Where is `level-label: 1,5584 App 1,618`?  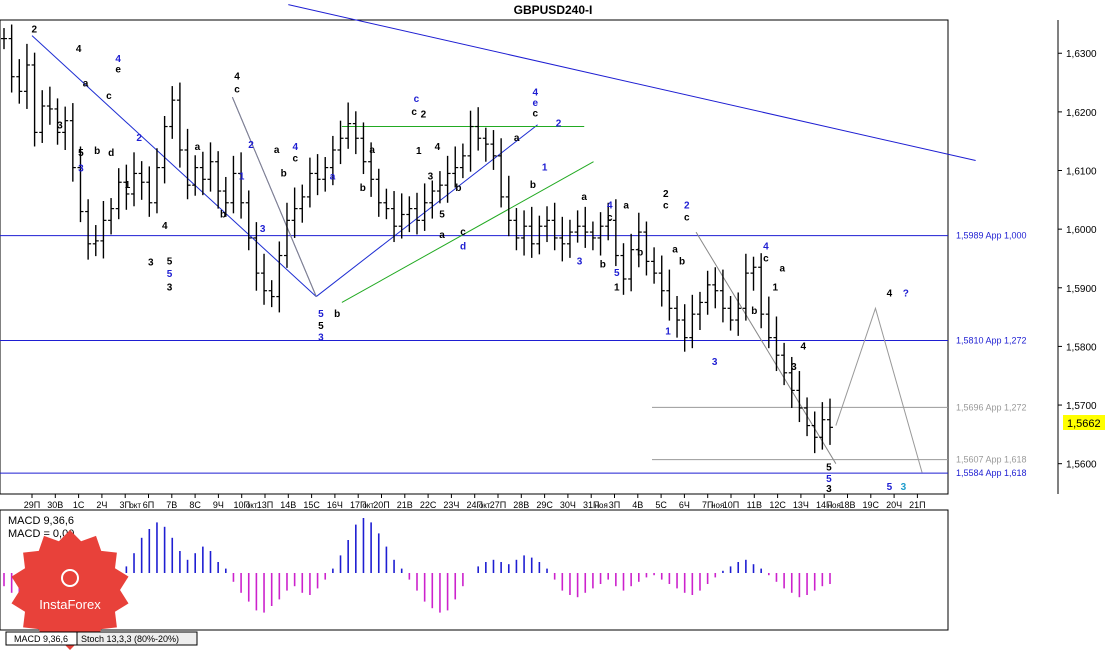 level-label: 1,5584 App 1,618 is located at coordinates (991, 473).